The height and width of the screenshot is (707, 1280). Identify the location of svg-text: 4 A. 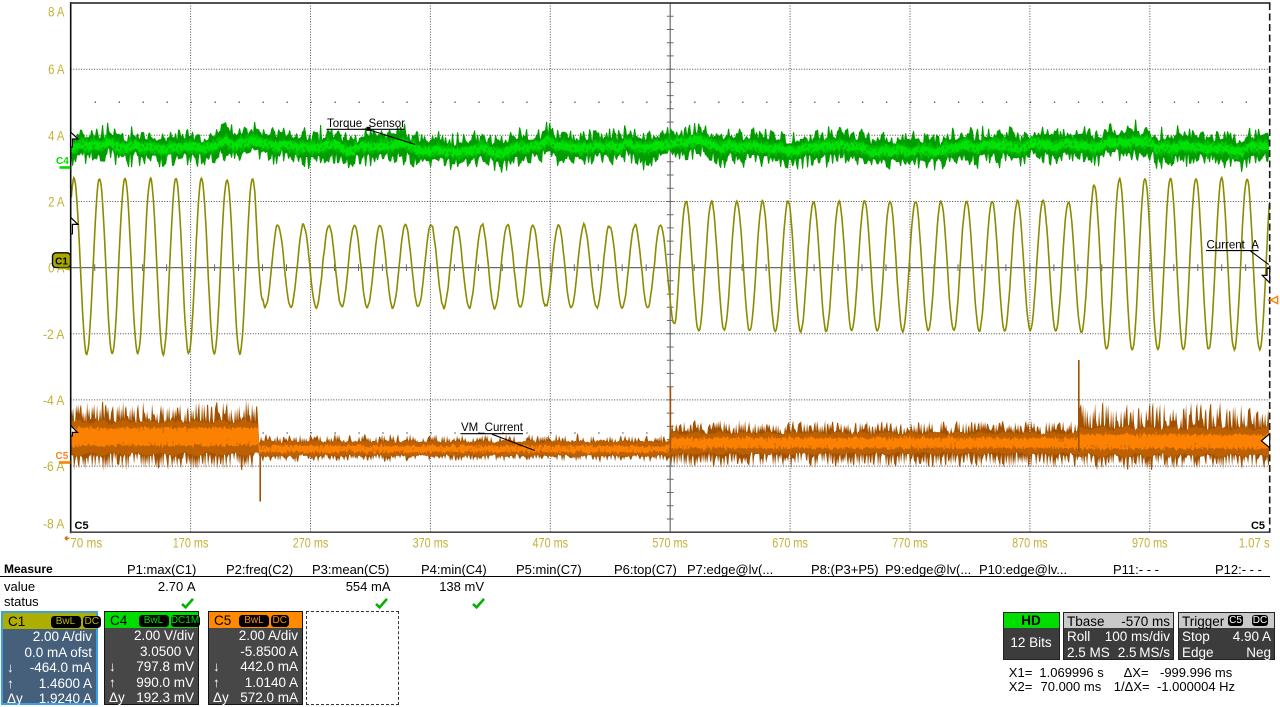
(56, 135).